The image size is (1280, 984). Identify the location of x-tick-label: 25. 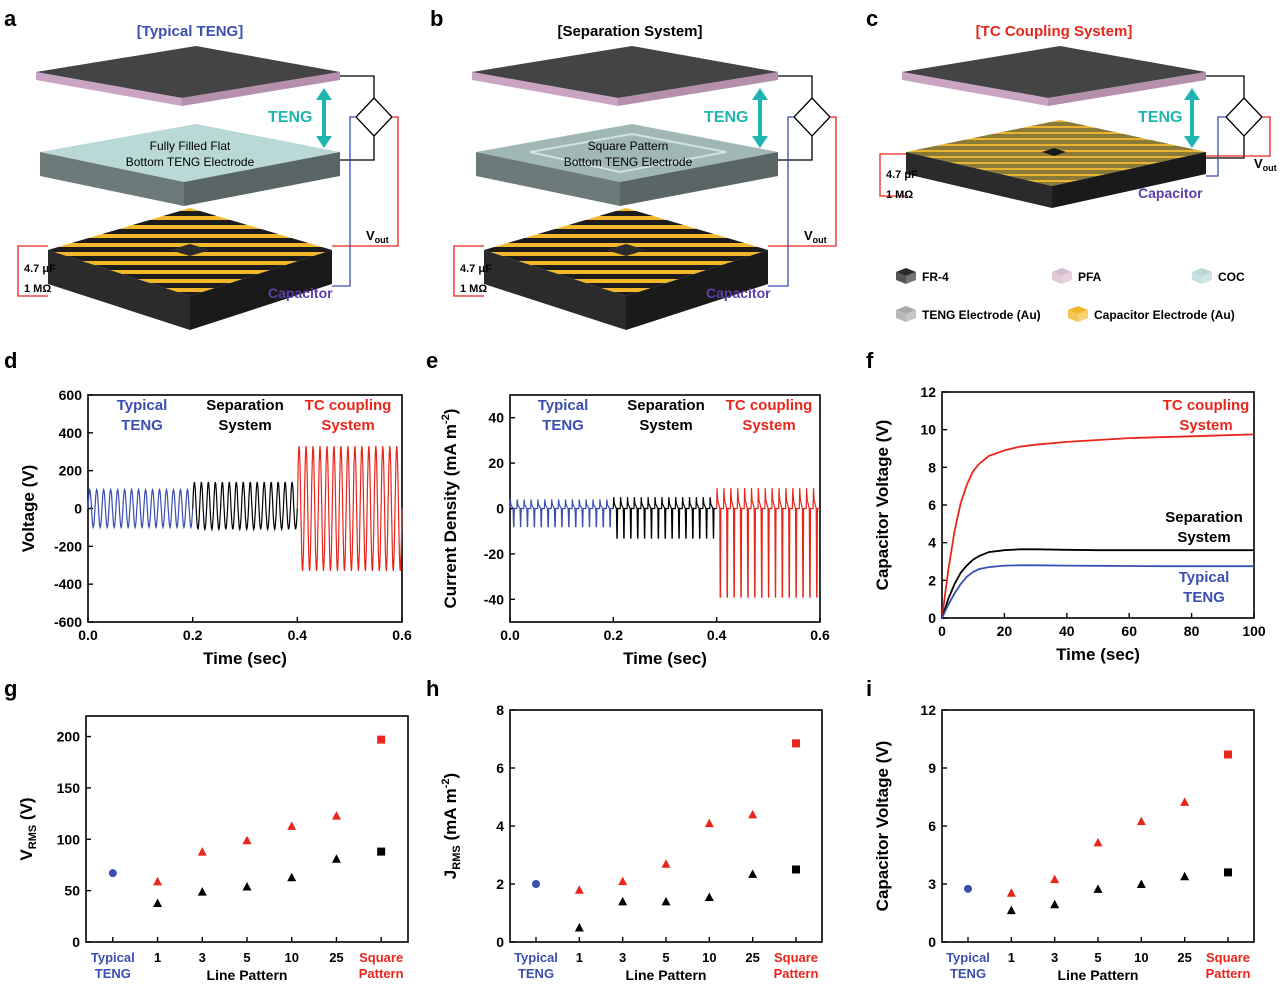
(752, 957).